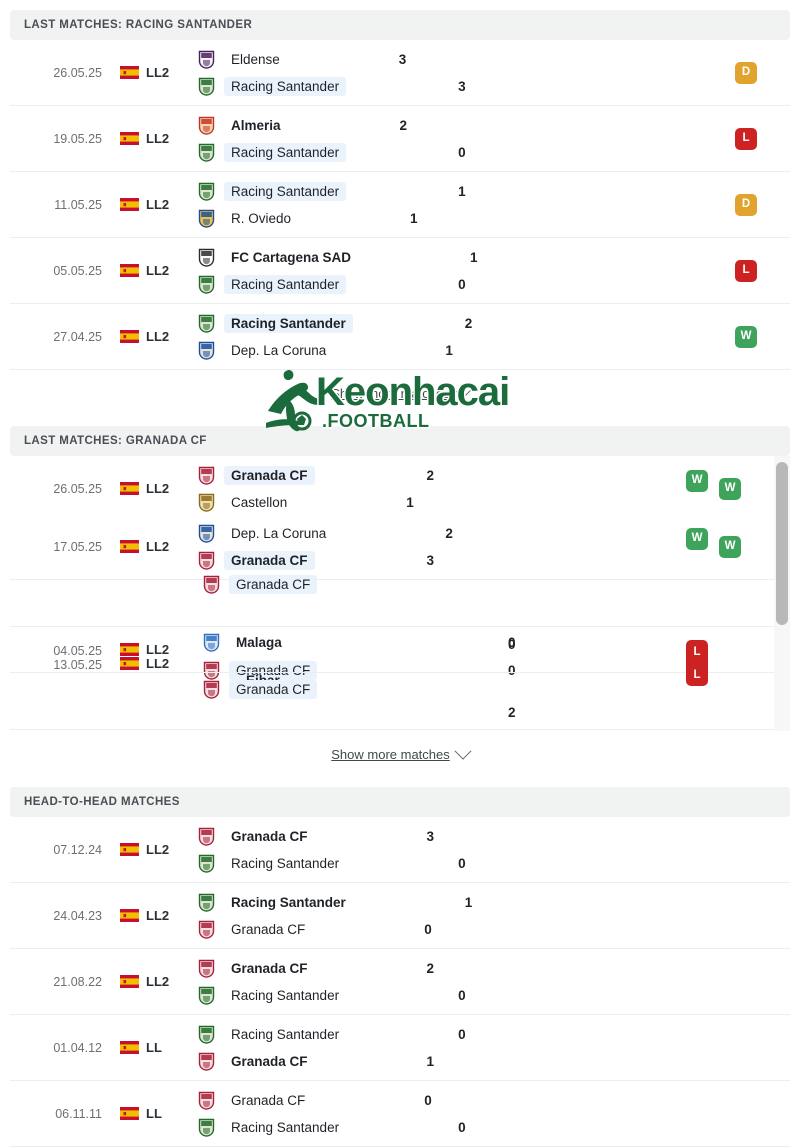  I want to click on team-line: Almeria 2, so click(454, 125).